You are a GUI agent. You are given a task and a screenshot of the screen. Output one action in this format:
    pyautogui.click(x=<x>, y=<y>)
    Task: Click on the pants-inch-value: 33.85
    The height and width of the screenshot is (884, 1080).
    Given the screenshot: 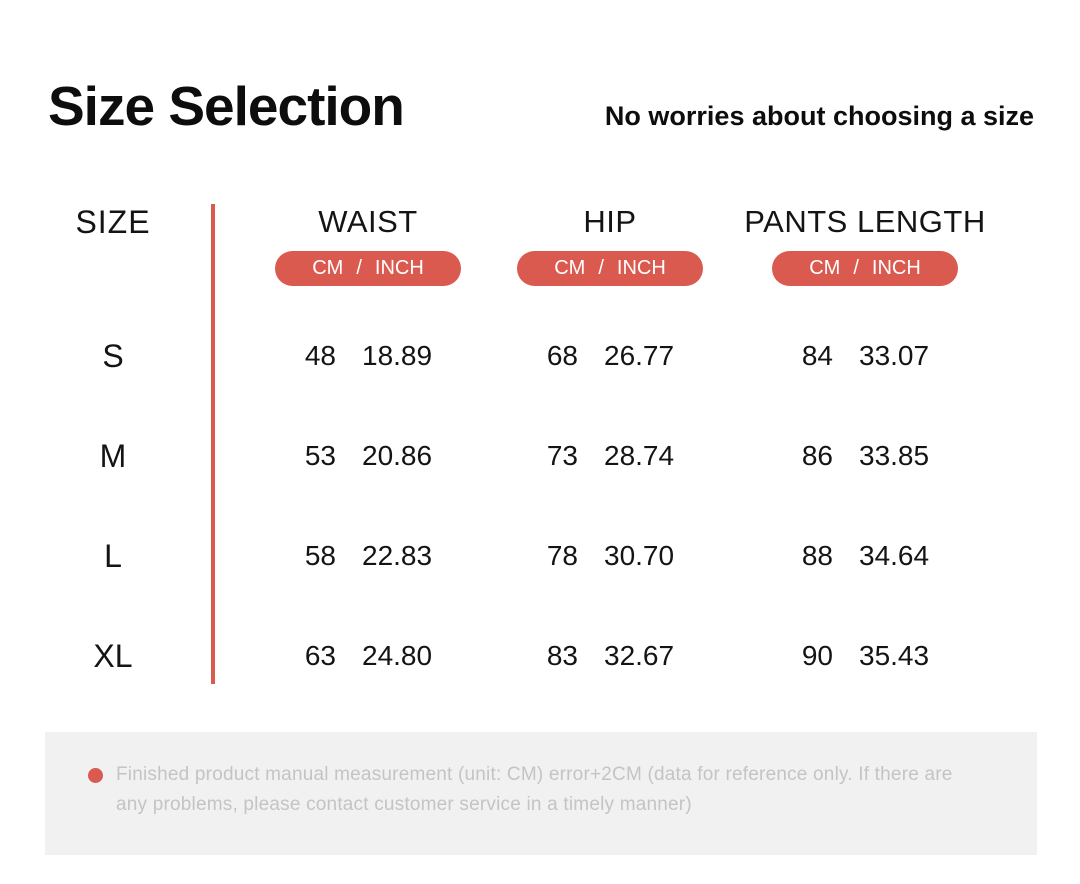 What is the action you would take?
    pyautogui.click(x=894, y=455)
    